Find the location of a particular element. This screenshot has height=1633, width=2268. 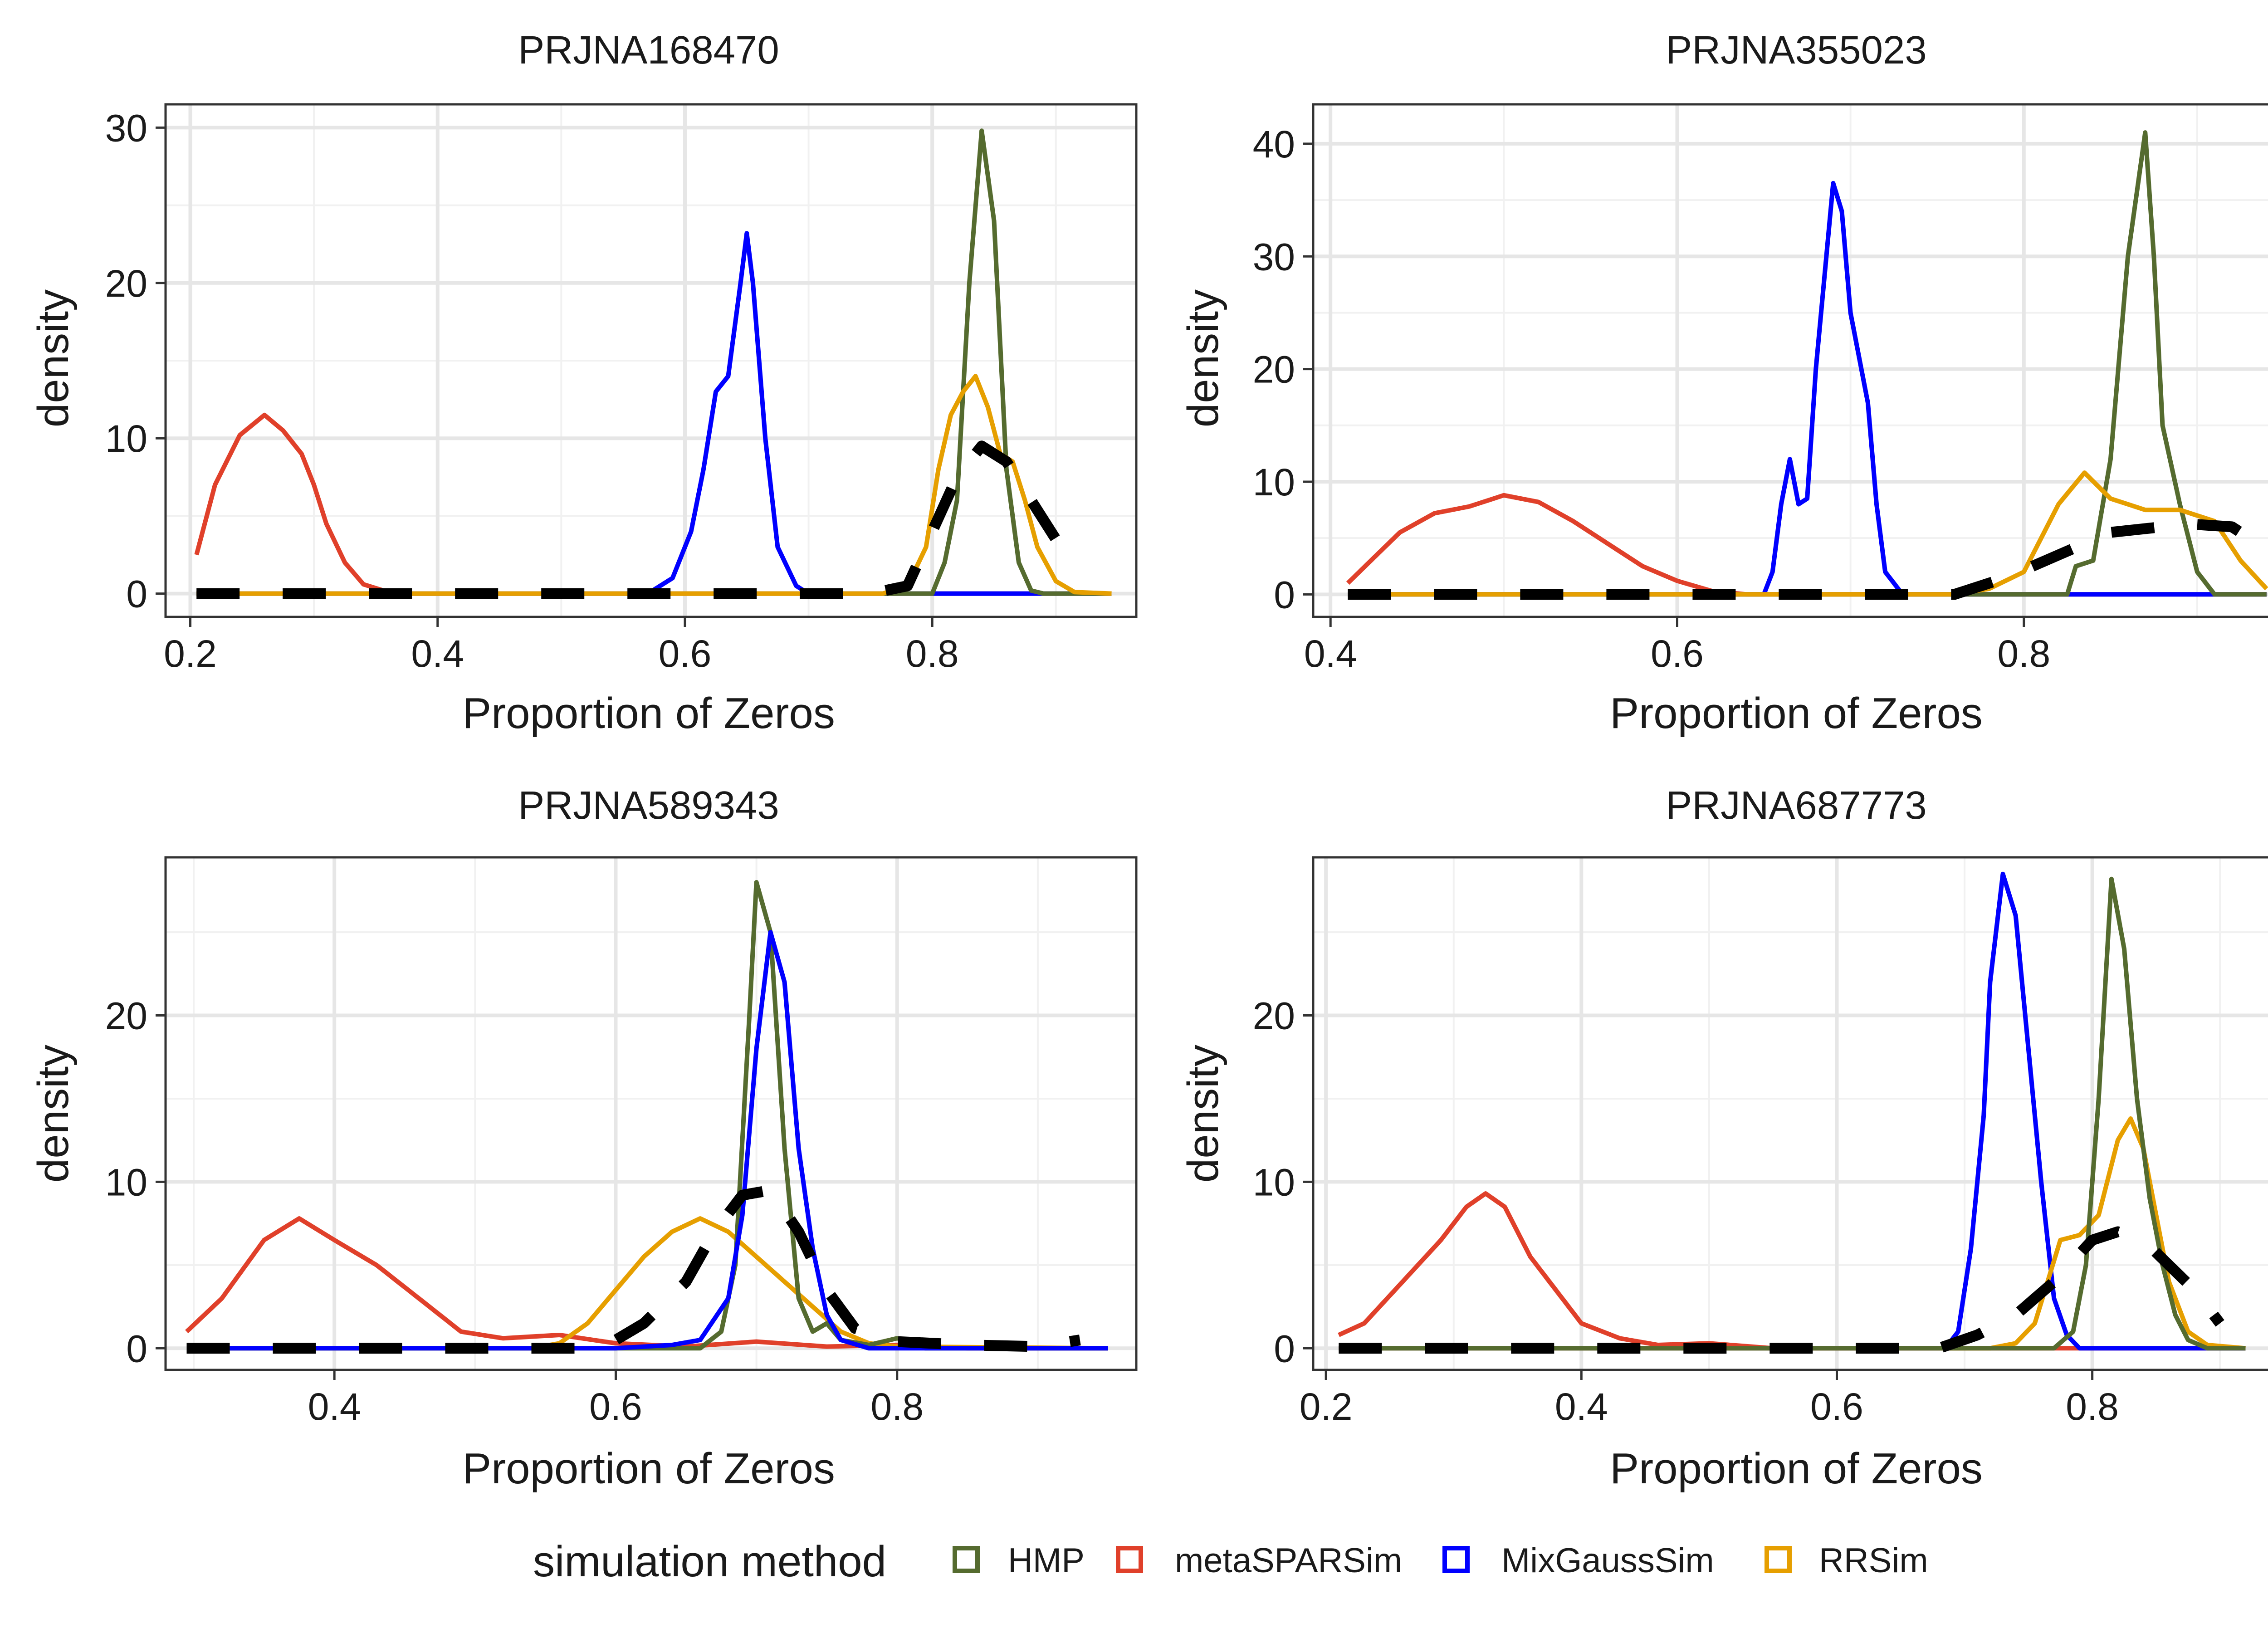

panel-1-title: PRJNA168470 is located at coordinates (648, 50).